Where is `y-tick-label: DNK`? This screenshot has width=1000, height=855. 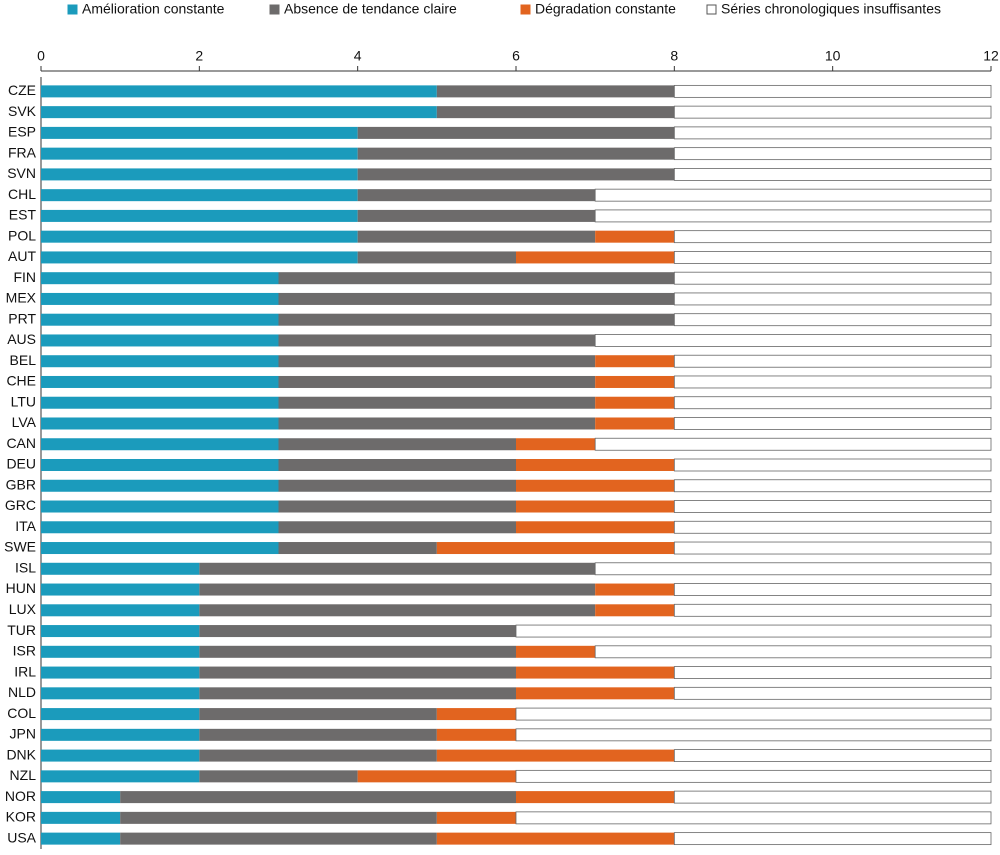 y-tick-label: DNK is located at coordinates (21, 754).